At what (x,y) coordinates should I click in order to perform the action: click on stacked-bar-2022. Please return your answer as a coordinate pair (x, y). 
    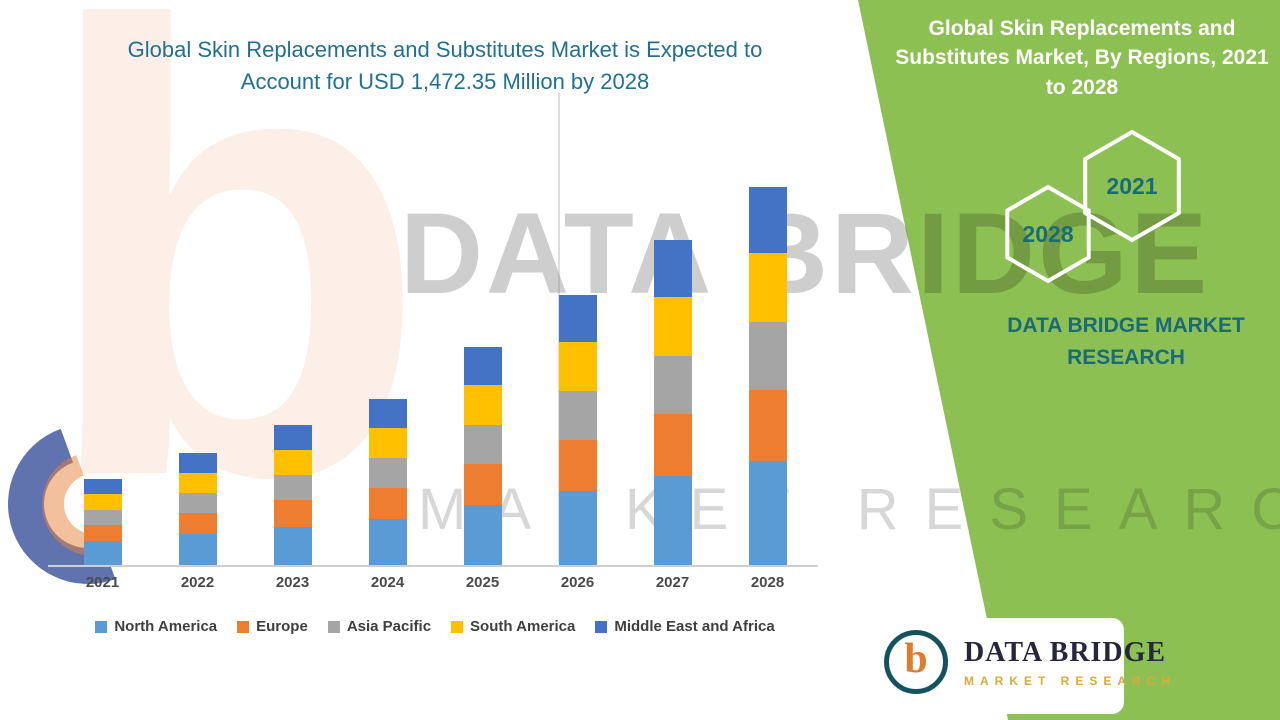
    Looking at the image, I should click on (197, 509).